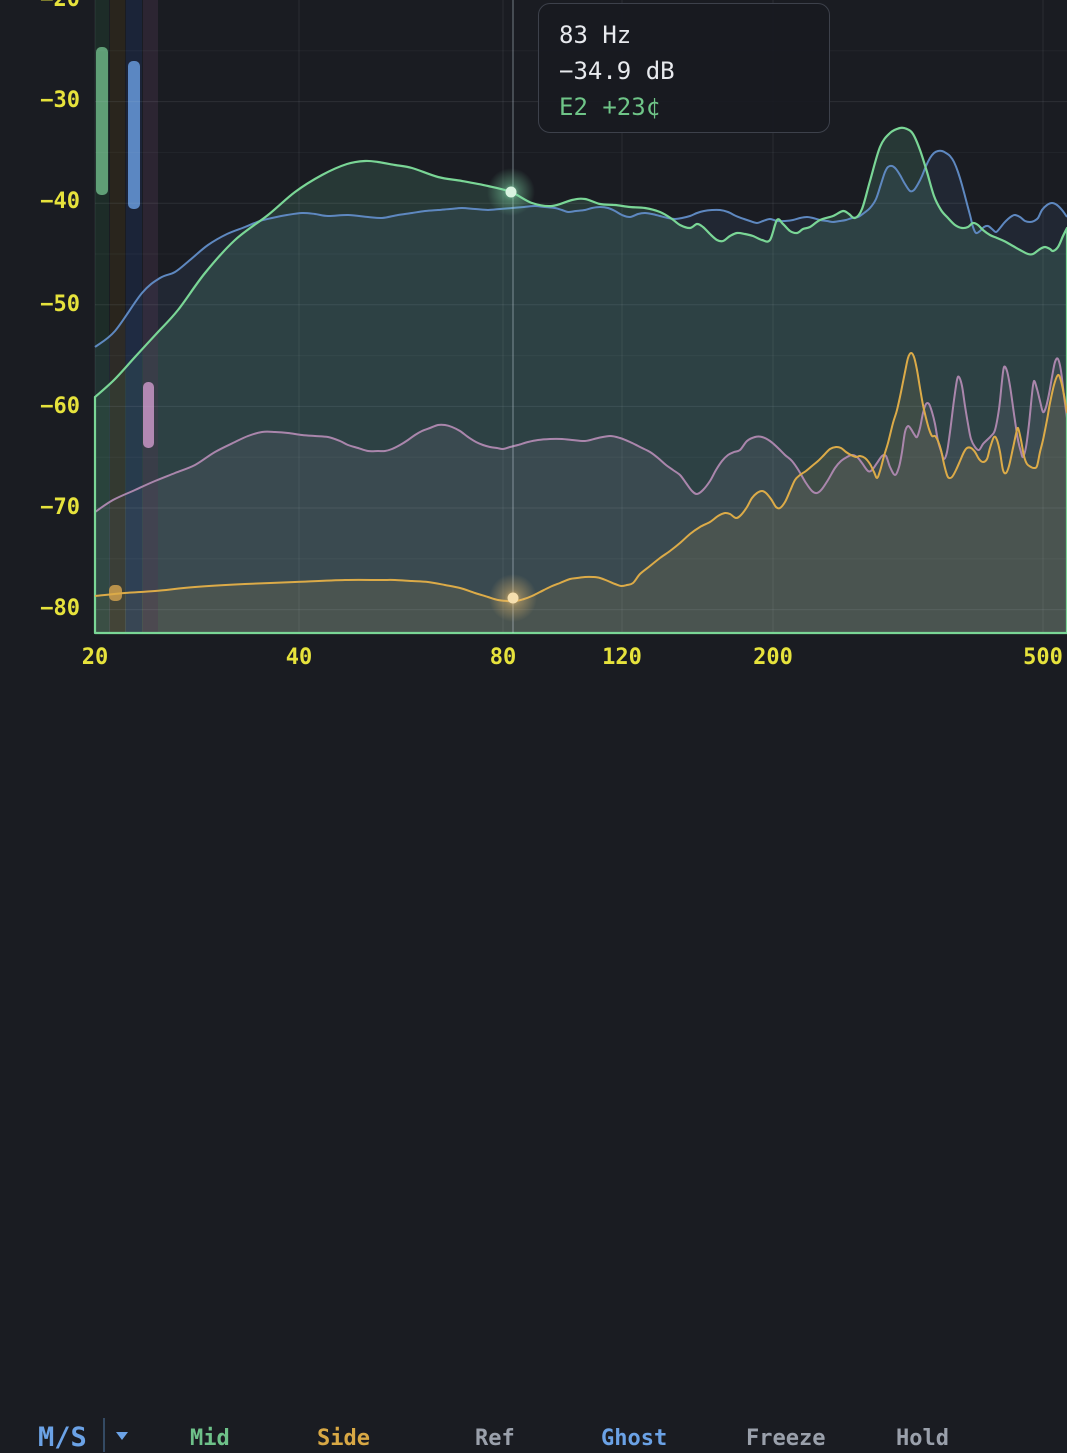  Describe the element at coordinates (503, 657) in the screenshot. I see `x-axis-label: 80` at that location.